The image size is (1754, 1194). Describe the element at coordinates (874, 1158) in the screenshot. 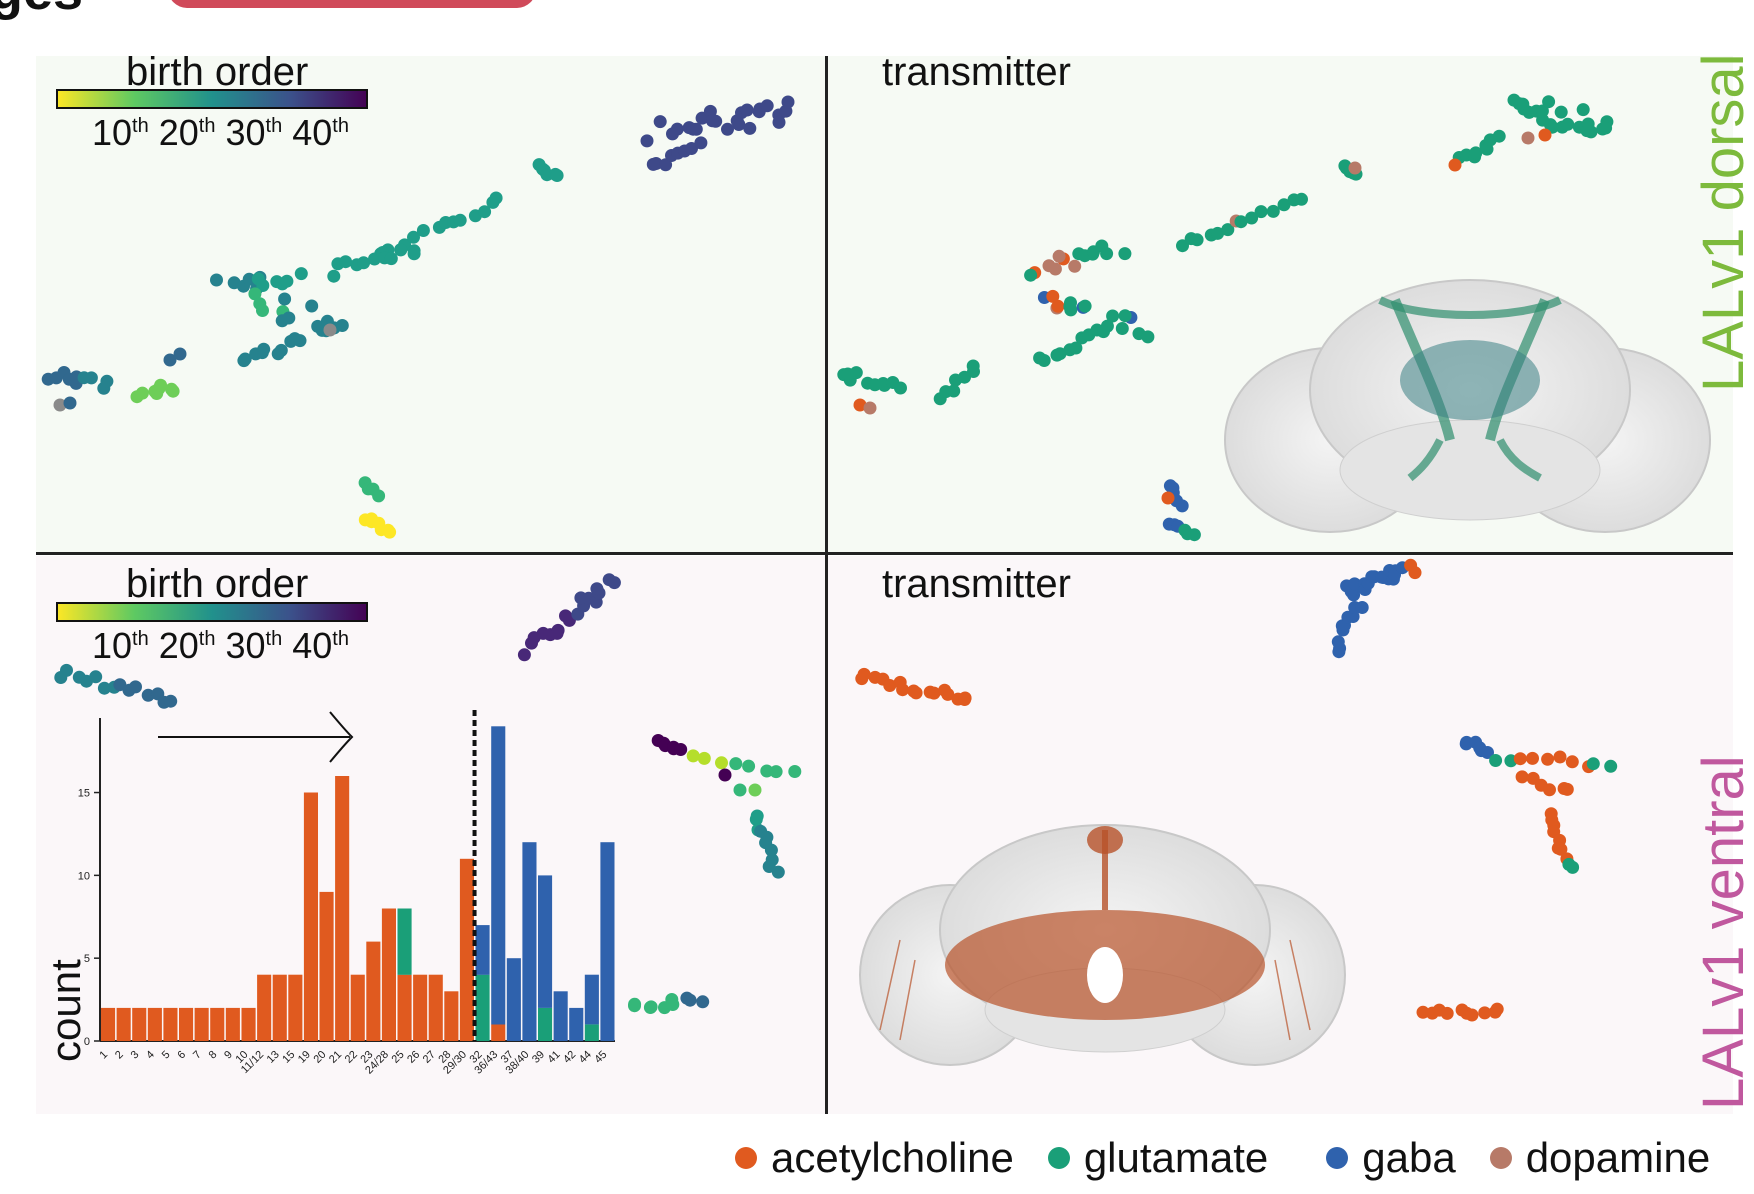

I see `legend-item-acetylcholine: acetylcholine` at that location.